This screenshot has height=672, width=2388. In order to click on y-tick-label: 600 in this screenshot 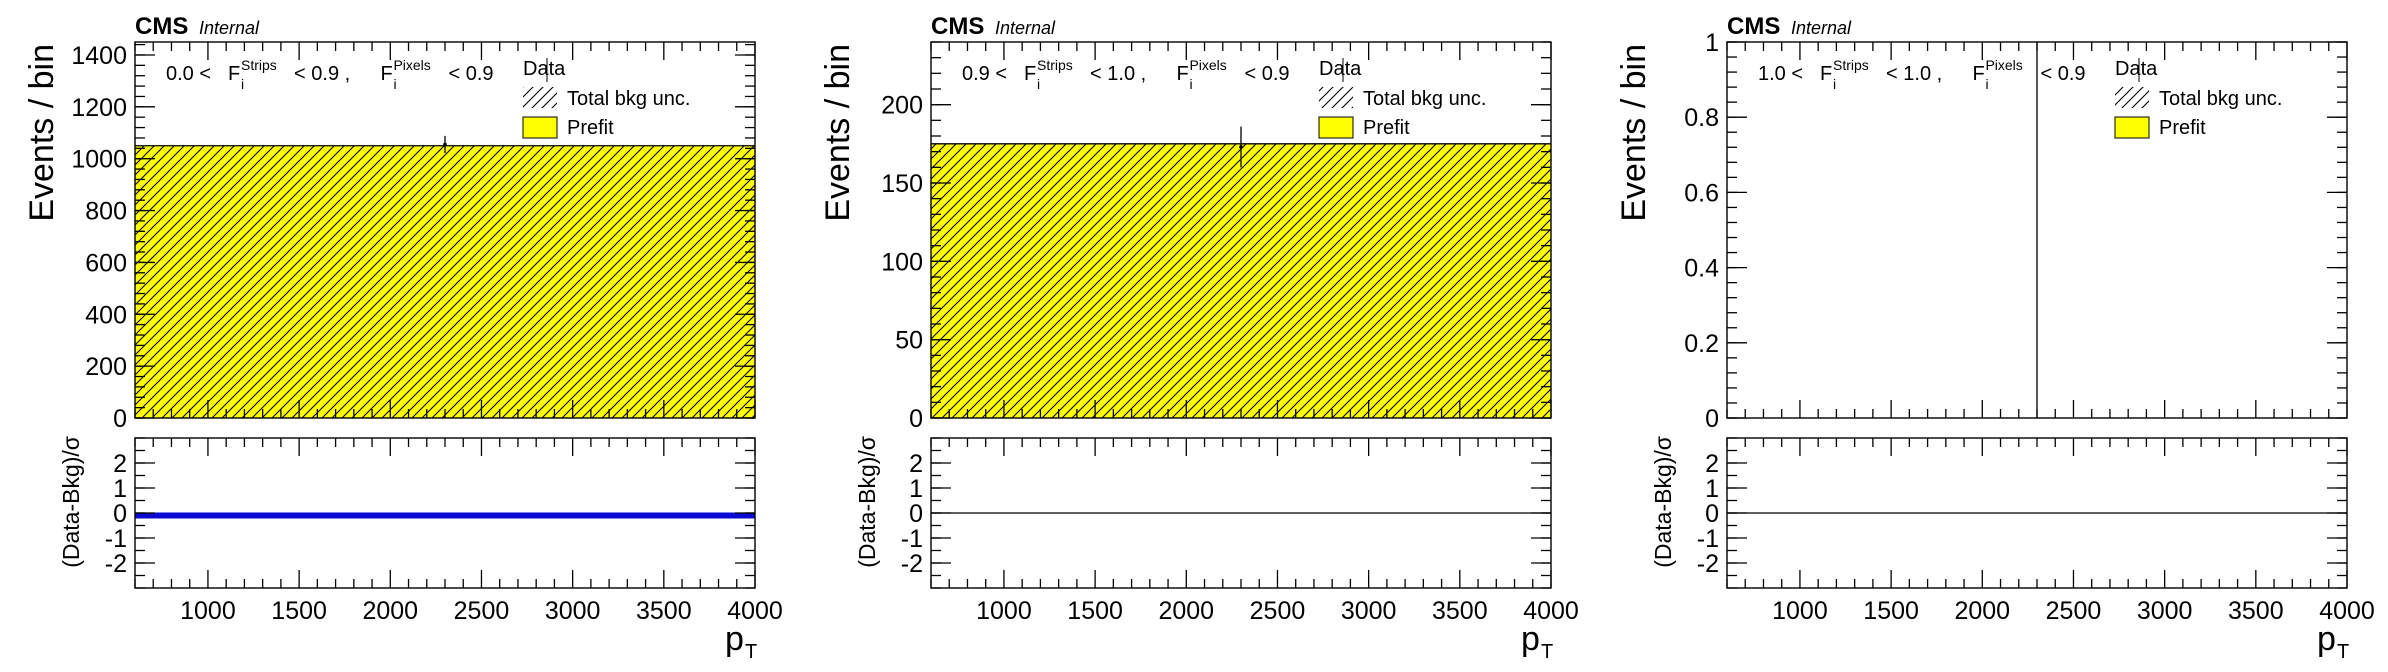, I will do `click(106, 263)`.